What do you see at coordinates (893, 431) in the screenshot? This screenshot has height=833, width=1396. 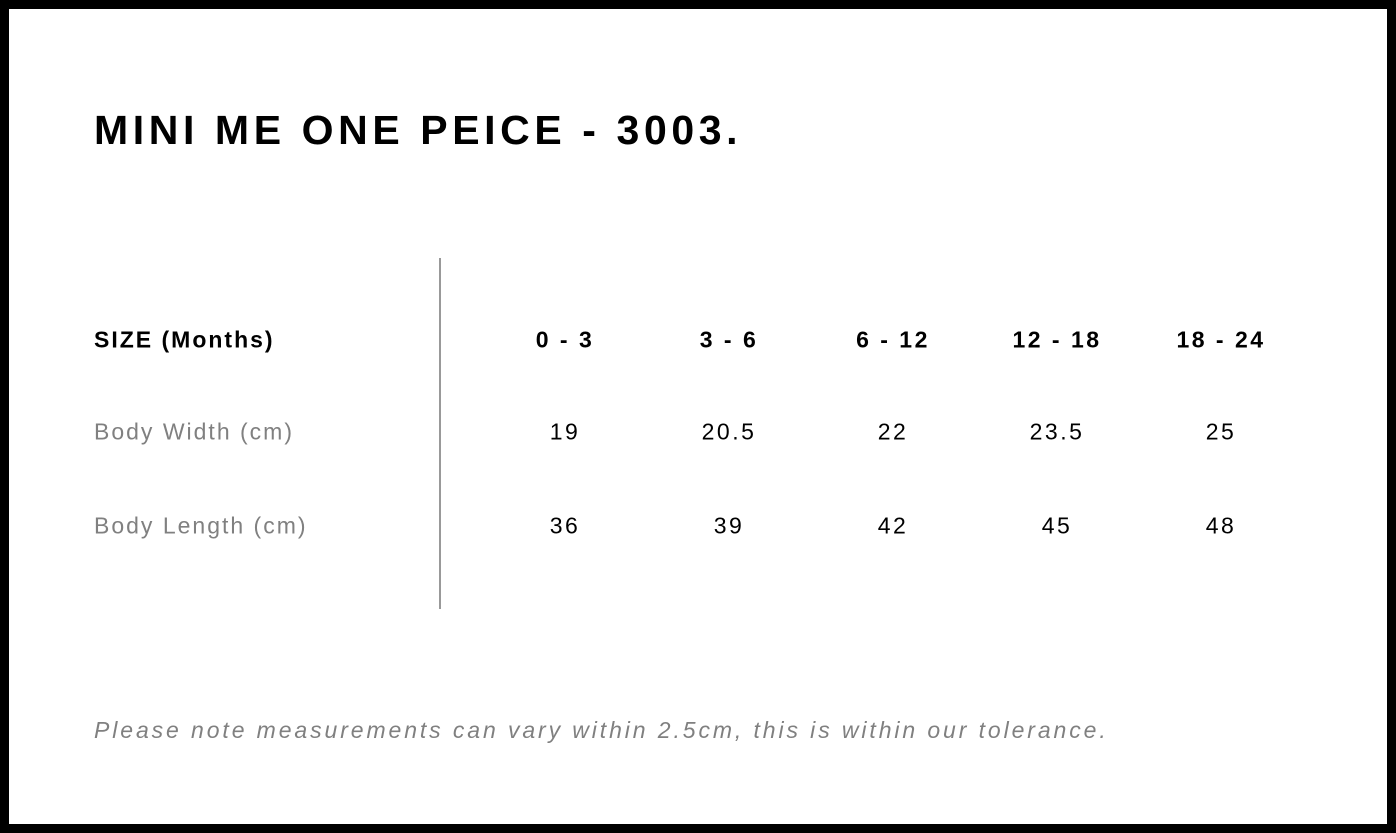 I see `table-cell: 22` at bounding box center [893, 431].